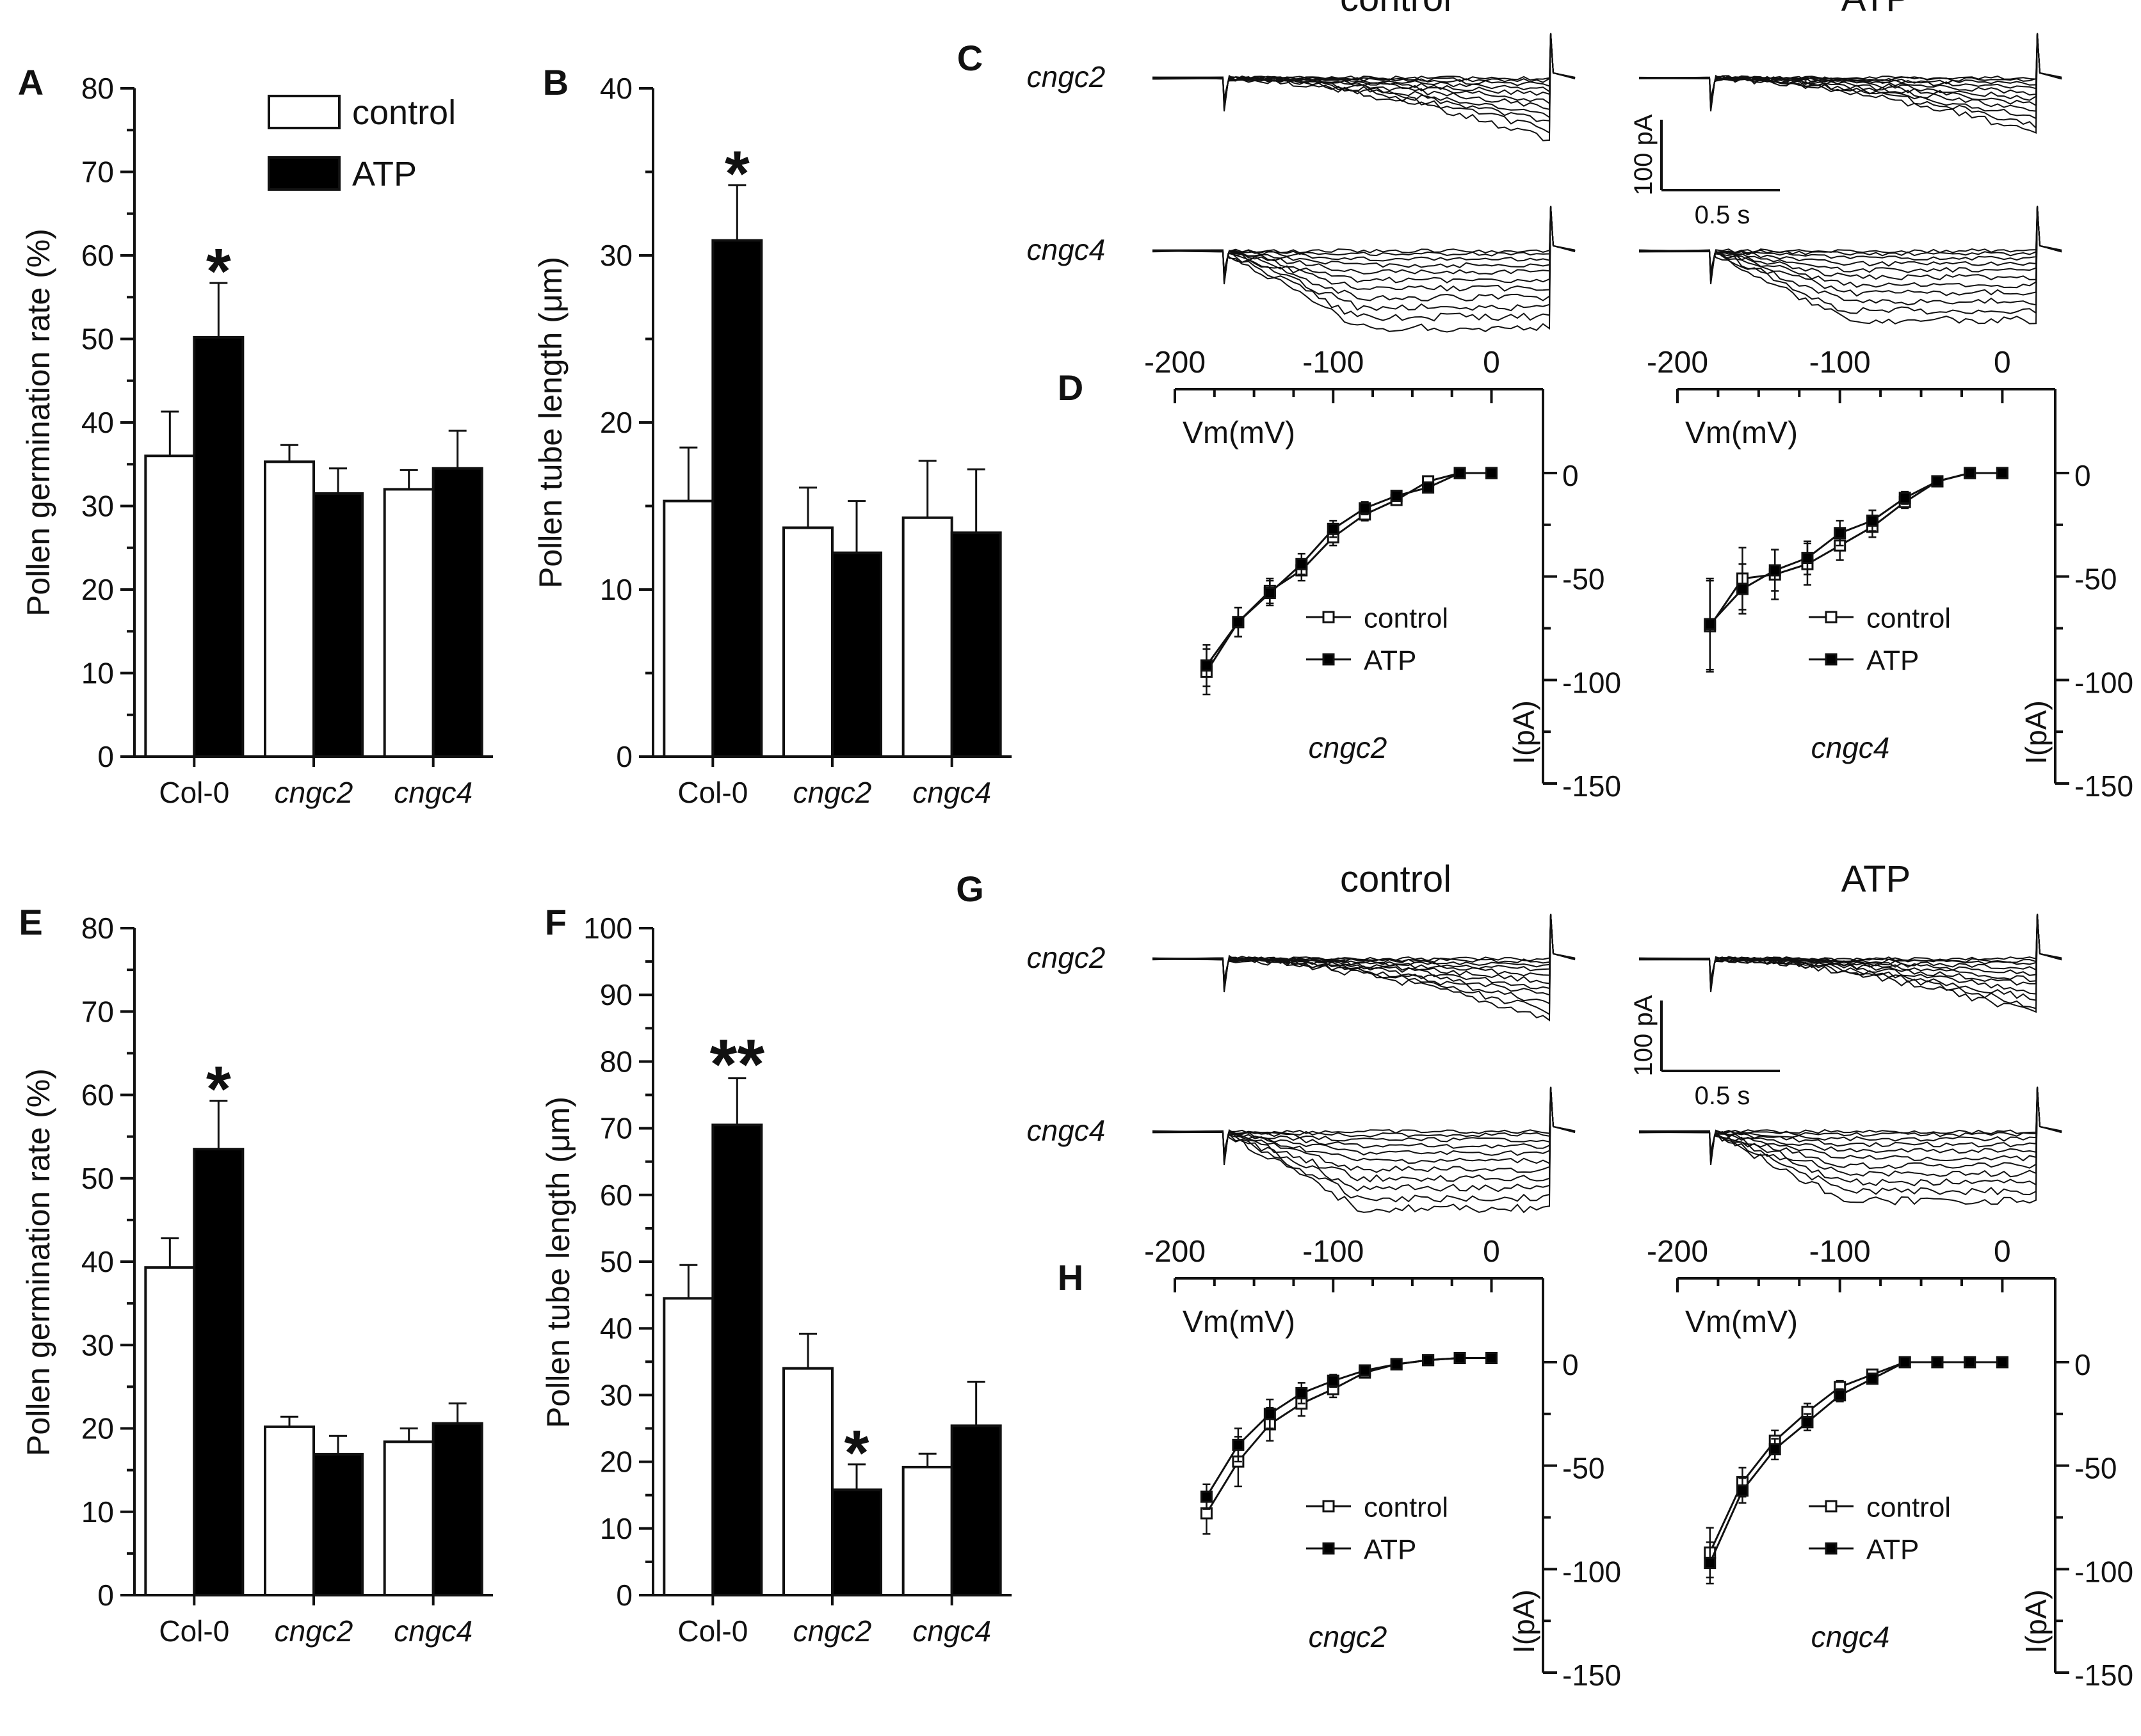 The height and width of the screenshot is (1736, 2141). I want to click on y-tick-label-H: -50, so click(2095, 1469).